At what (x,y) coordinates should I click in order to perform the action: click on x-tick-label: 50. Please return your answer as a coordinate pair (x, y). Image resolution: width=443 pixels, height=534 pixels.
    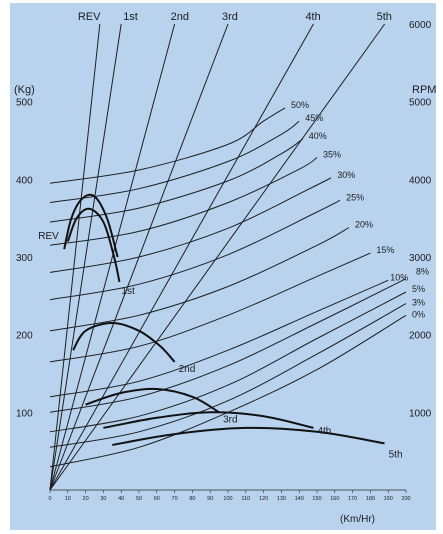
    Looking at the image, I should click on (139, 499).